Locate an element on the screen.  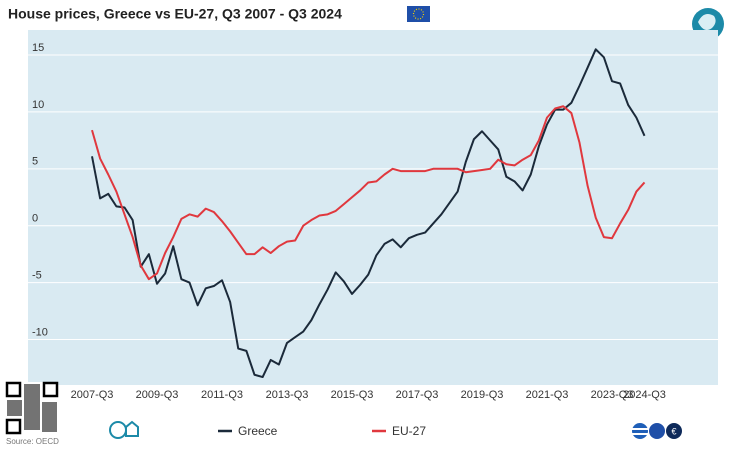
x-tick-label: 2013-Q3 is located at coordinates (287, 395).